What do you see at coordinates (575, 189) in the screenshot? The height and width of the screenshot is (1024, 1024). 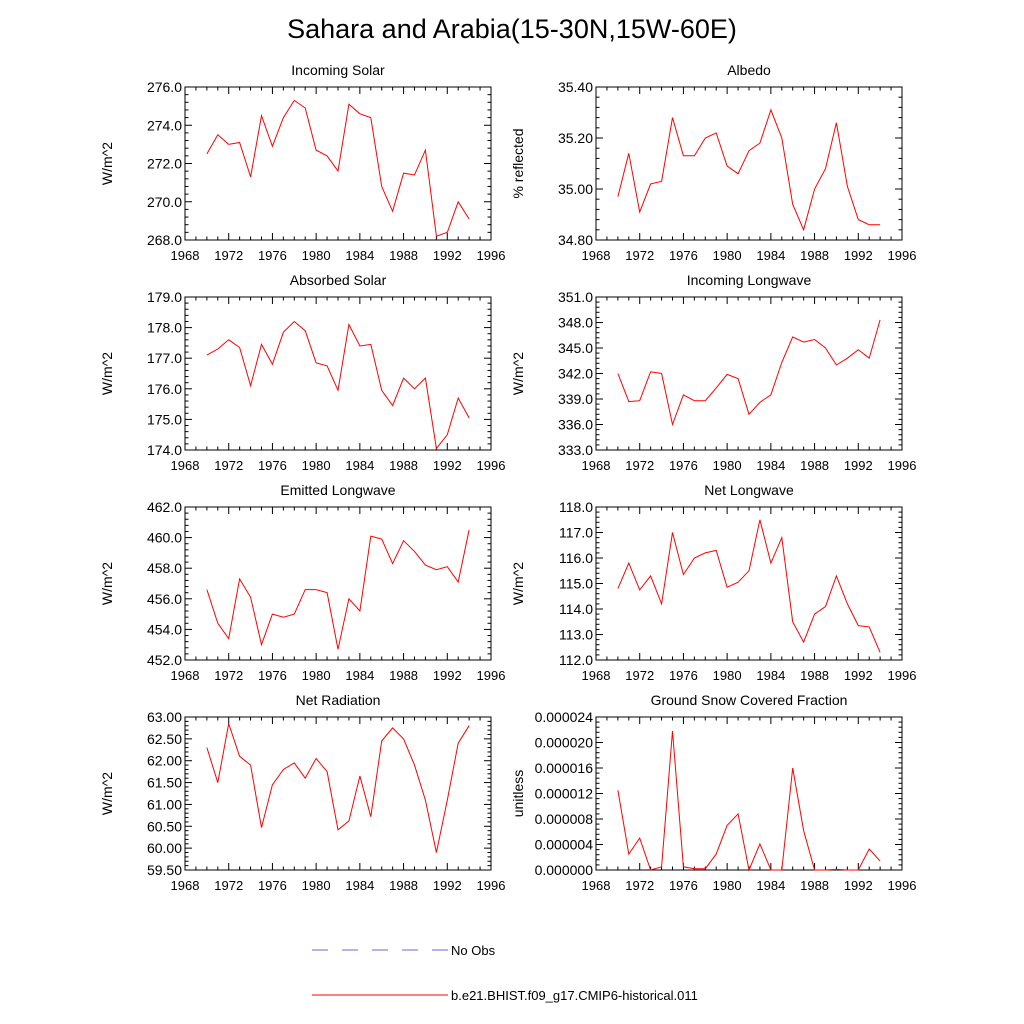 I see `y-tick-label: 35.00` at bounding box center [575, 189].